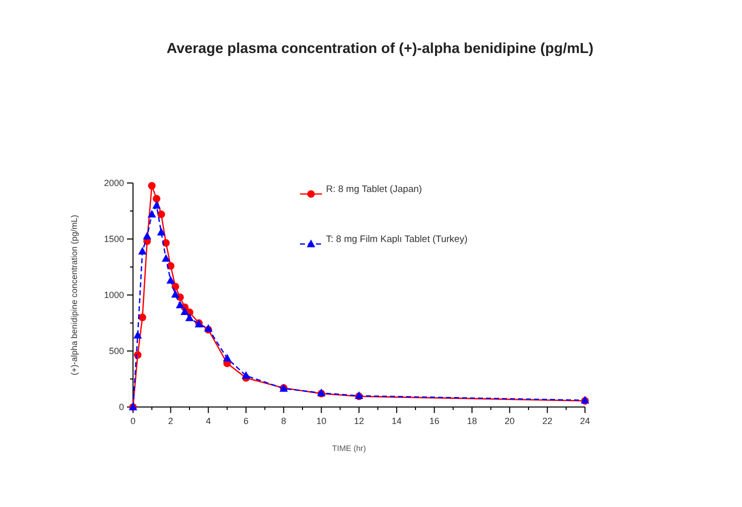 The width and height of the screenshot is (742, 507). I want to click on legend-label: R: 8 mg Tablet (Japan), so click(374, 189).